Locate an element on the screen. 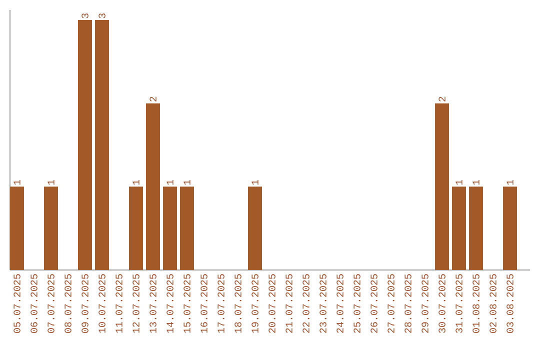 This screenshot has height=340, width=540. x-tick-label: 01.08.2025 is located at coordinates (476, 303).